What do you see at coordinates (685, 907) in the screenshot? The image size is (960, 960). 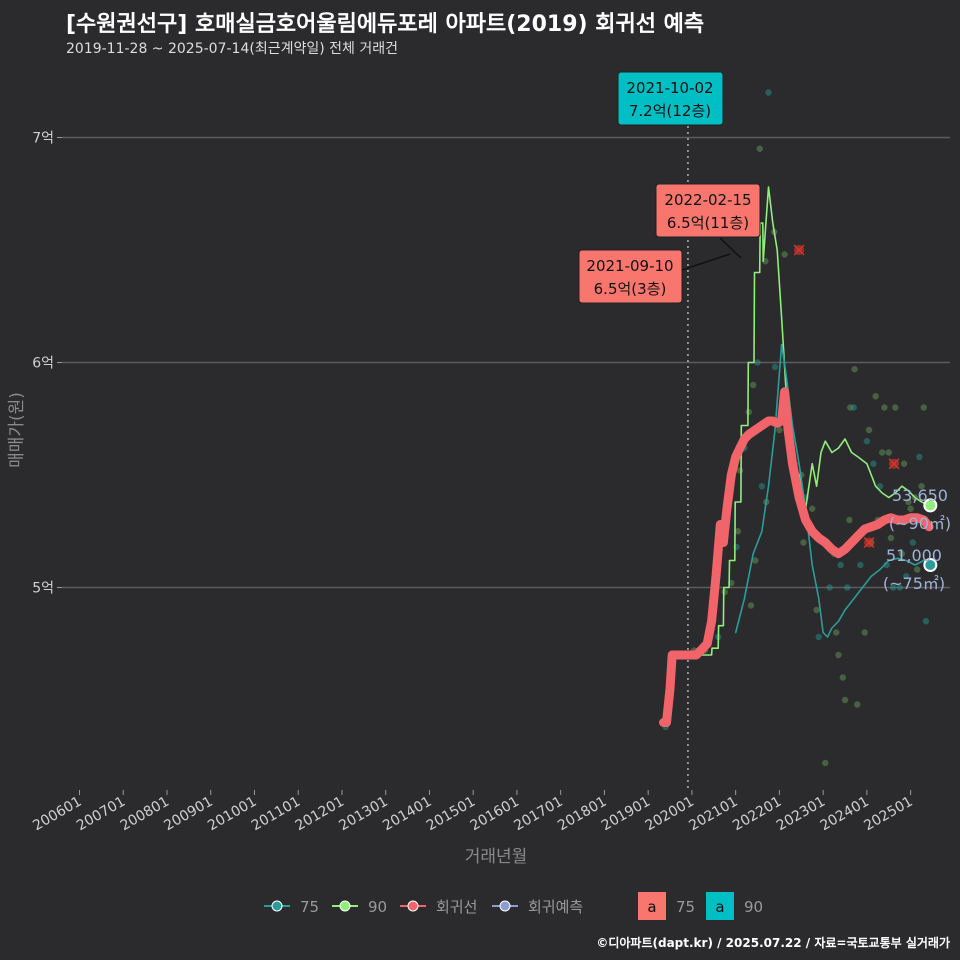 I see `legend-box-label: 75` at bounding box center [685, 907].